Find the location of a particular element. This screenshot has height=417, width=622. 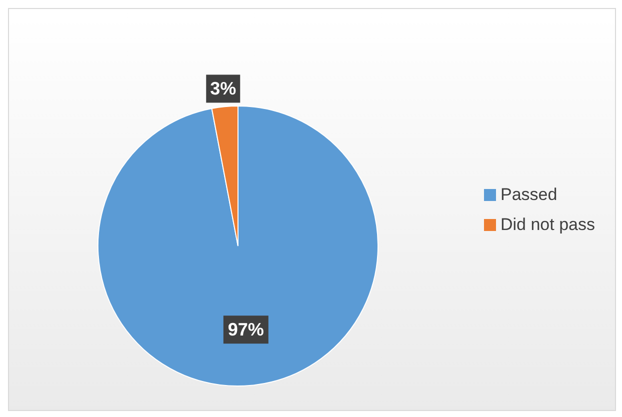

data-label: 3% is located at coordinates (223, 88).